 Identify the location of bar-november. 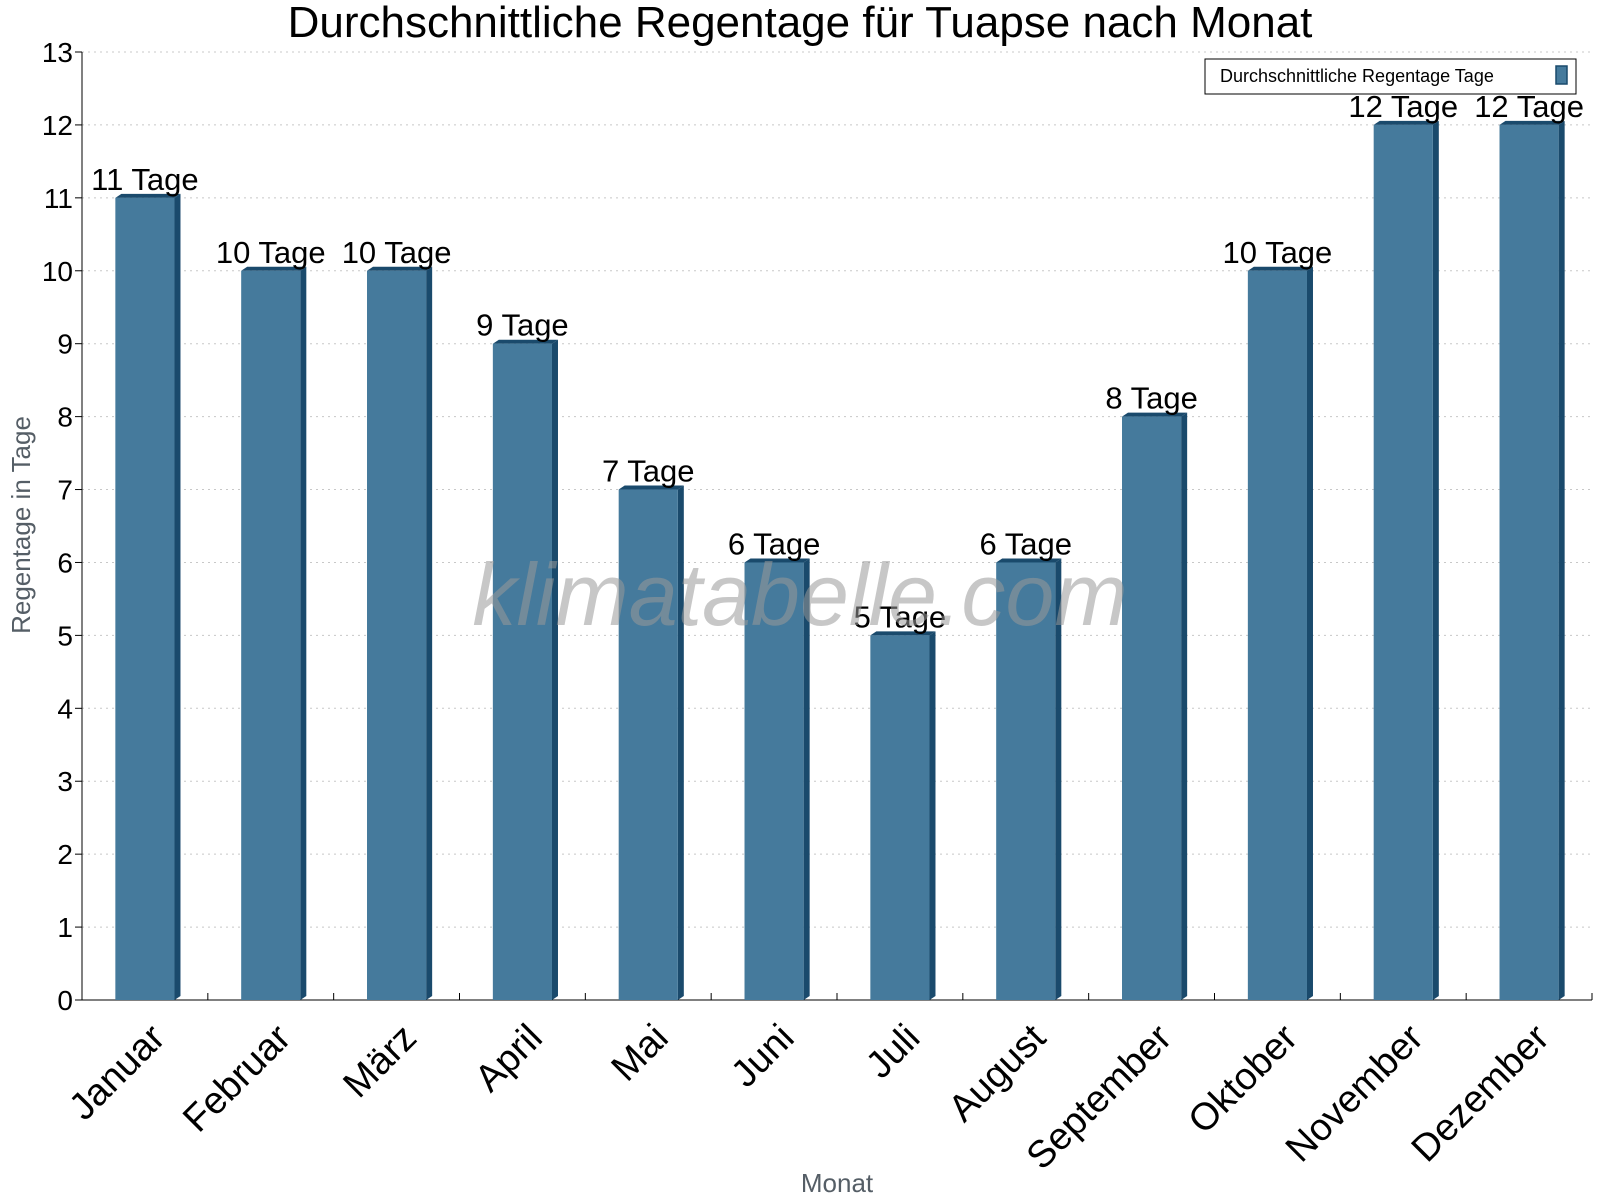
(1406, 560).